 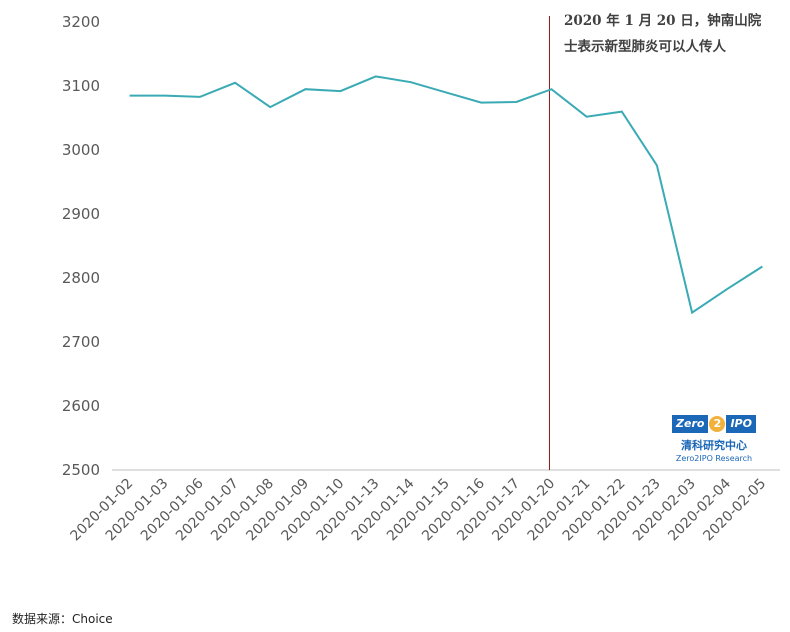 I want to click on logo-brand-left: Zero, so click(x=690, y=424).